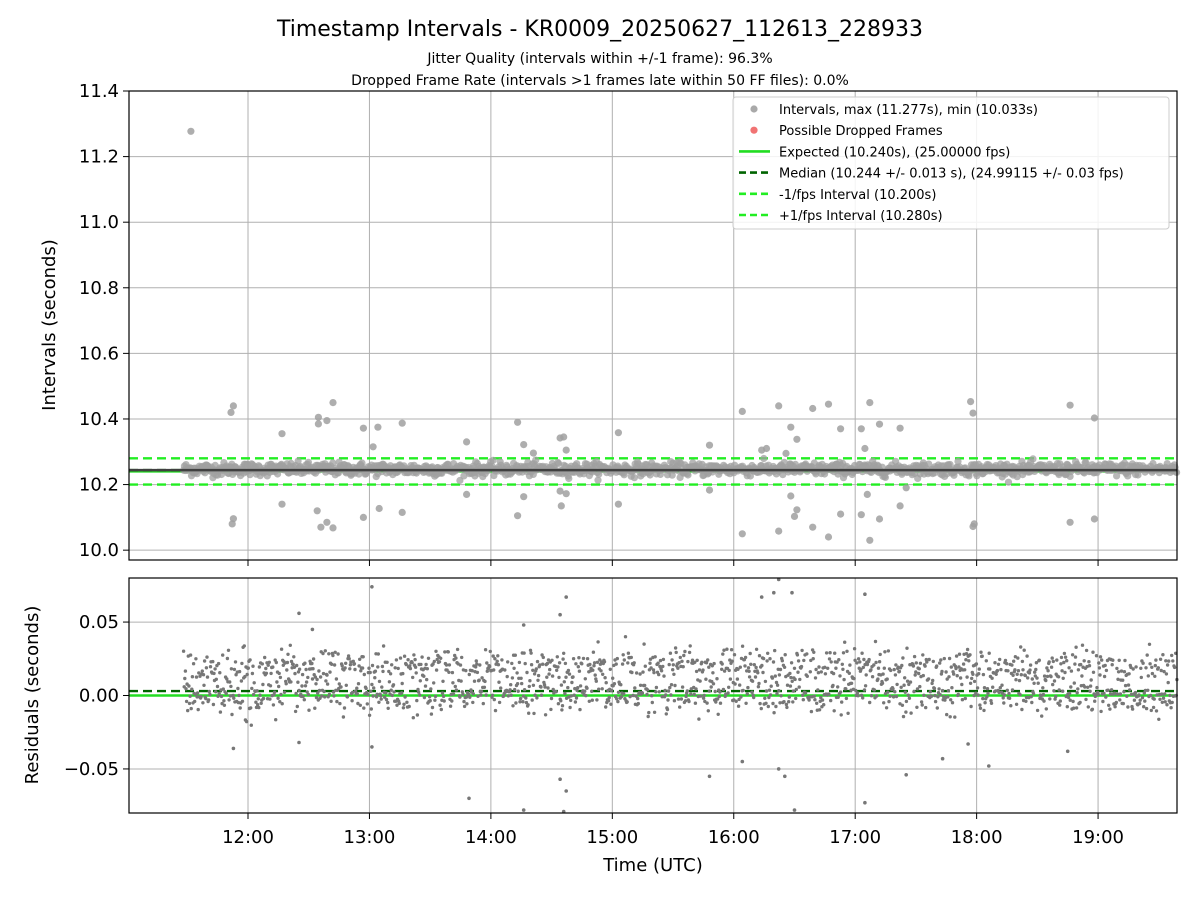 This screenshot has height=900, width=1200. Describe the element at coordinates (99, 353) in the screenshot. I see `intervals-y-tick-label: 10.6` at that location.